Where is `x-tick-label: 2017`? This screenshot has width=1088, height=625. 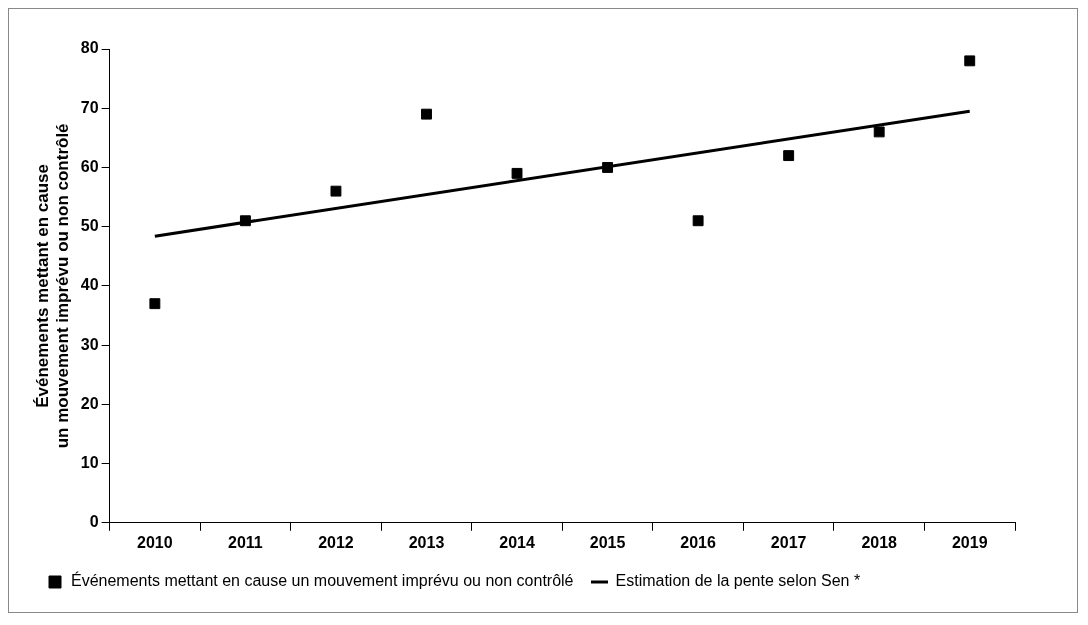 x-tick-label: 2017 is located at coordinates (788, 542).